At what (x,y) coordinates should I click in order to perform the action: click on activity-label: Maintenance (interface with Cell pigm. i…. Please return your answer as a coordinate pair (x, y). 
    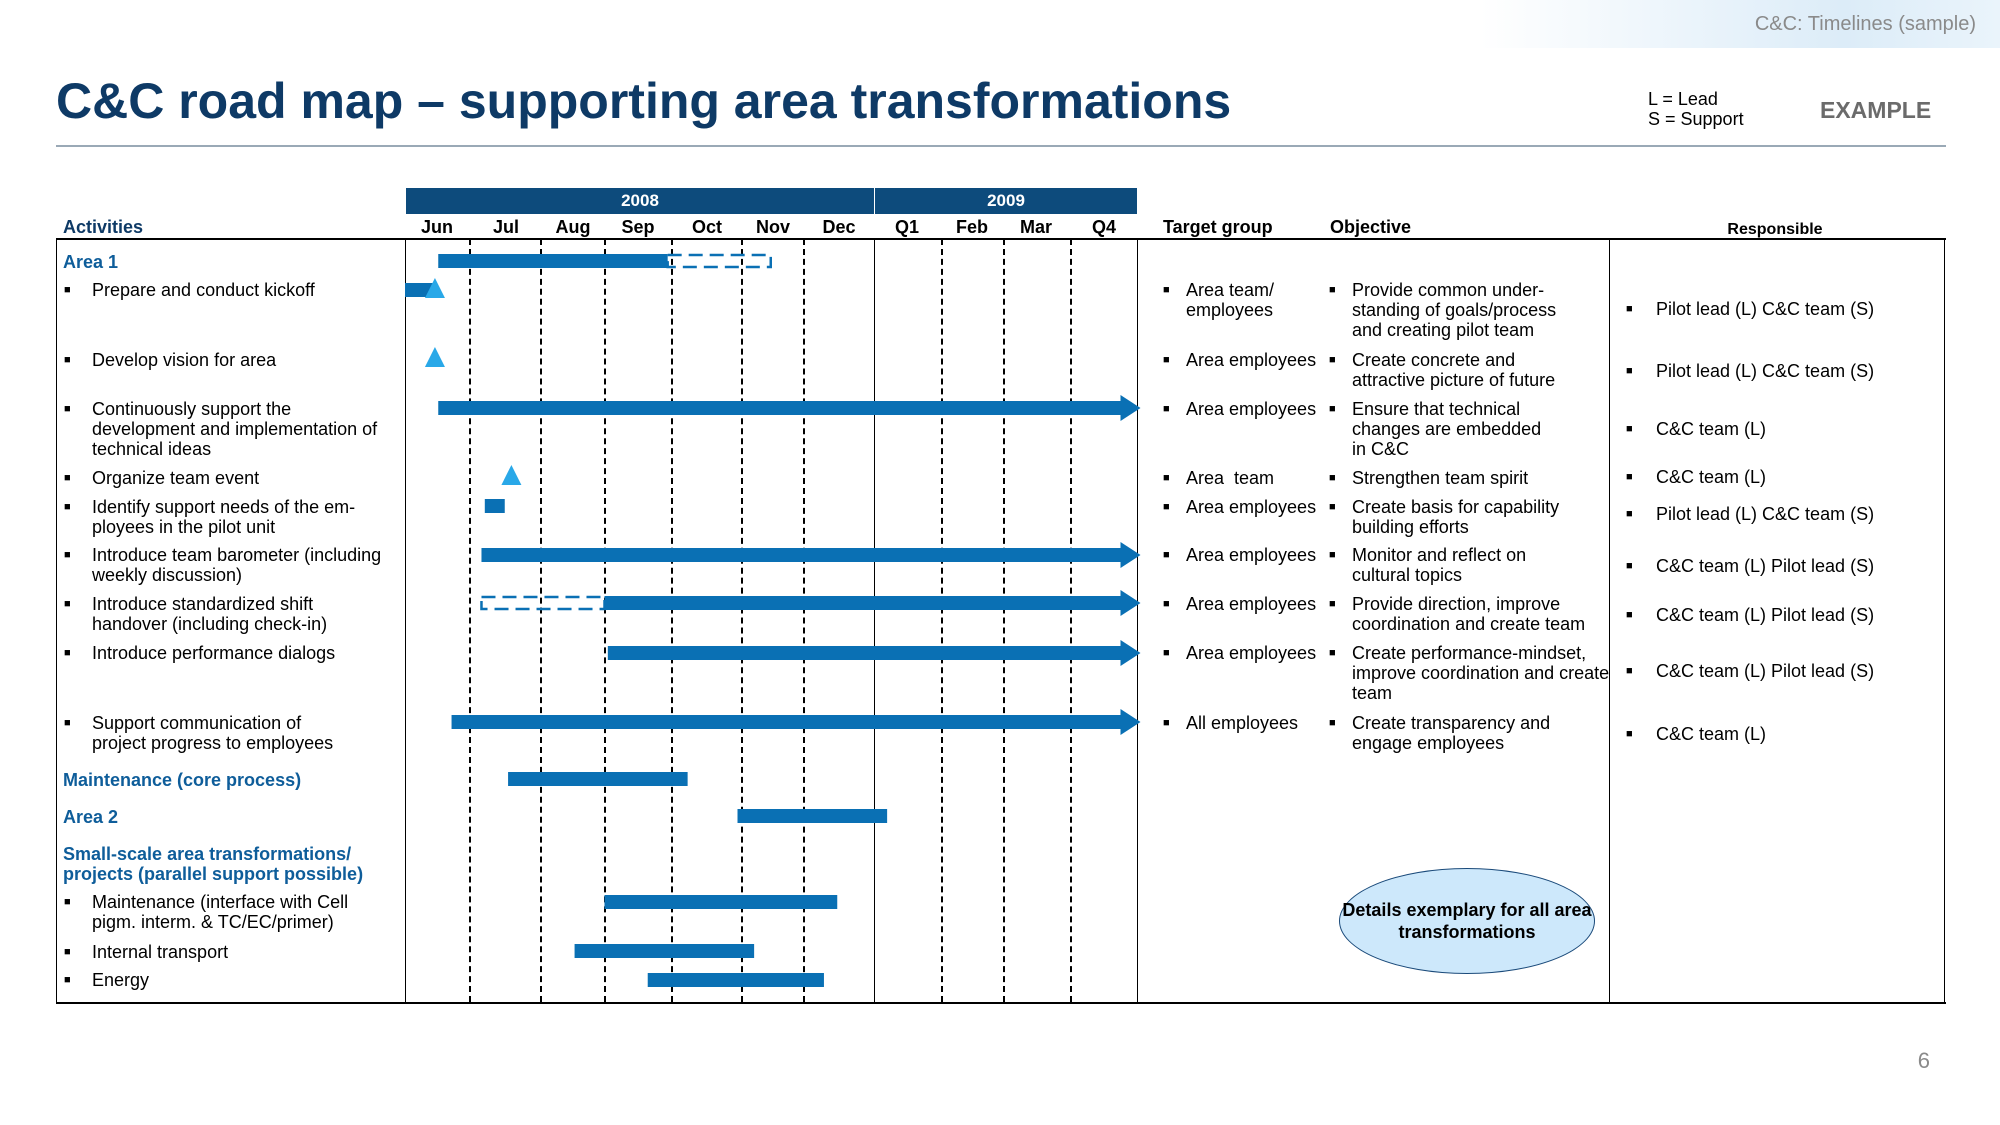
    Looking at the image, I should click on (220, 912).